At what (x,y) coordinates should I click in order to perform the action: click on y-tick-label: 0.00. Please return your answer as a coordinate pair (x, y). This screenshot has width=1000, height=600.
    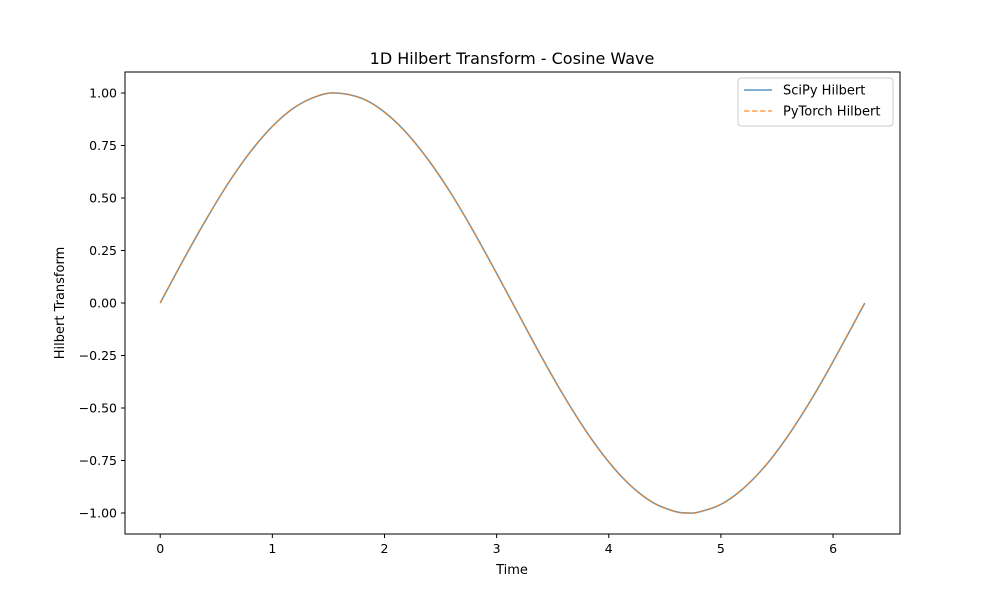
    Looking at the image, I should click on (103, 303).